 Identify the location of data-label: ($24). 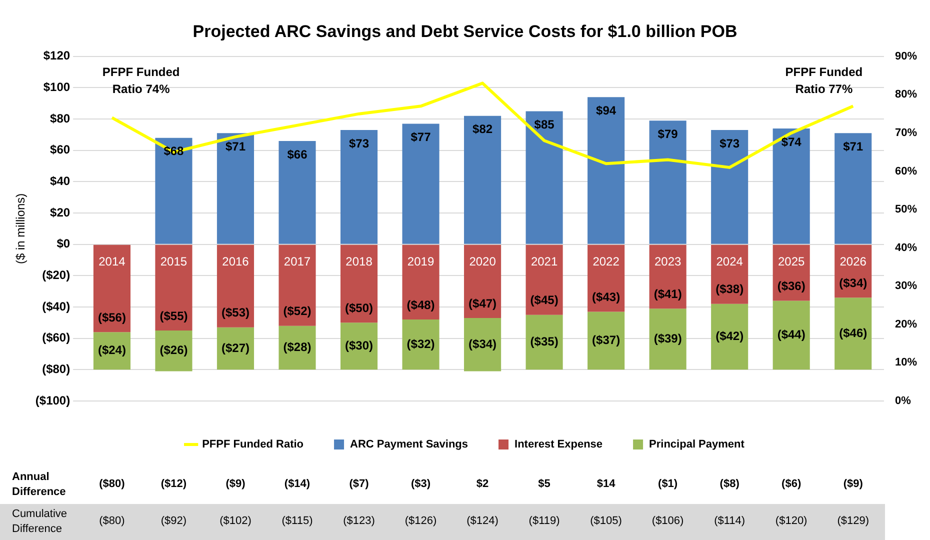
(112, 350).